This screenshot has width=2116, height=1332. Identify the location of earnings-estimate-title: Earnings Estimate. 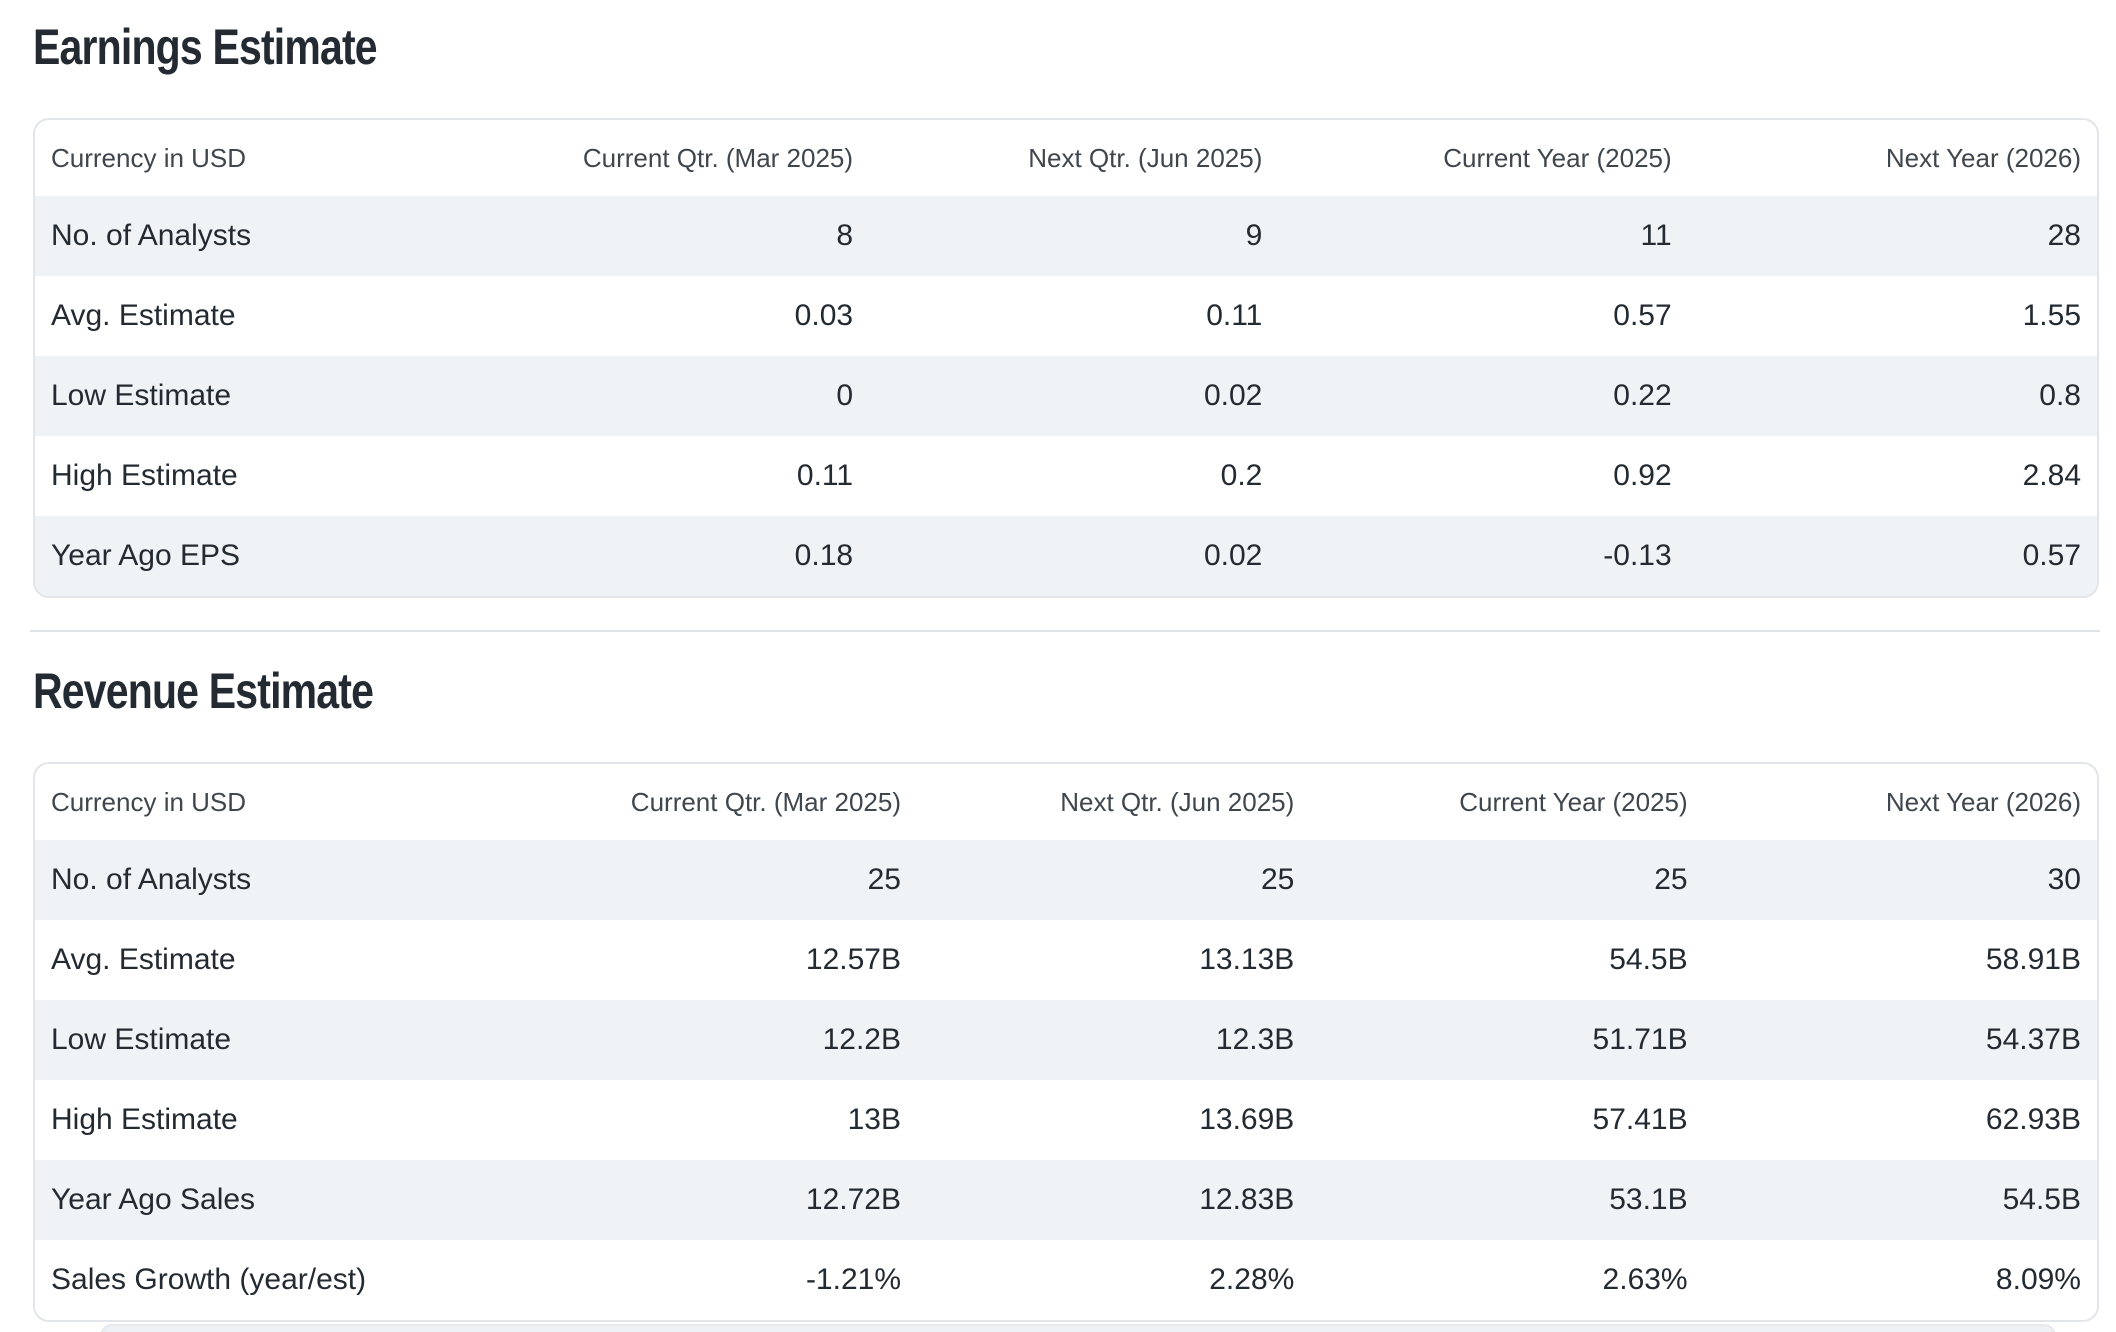
(205, 47).